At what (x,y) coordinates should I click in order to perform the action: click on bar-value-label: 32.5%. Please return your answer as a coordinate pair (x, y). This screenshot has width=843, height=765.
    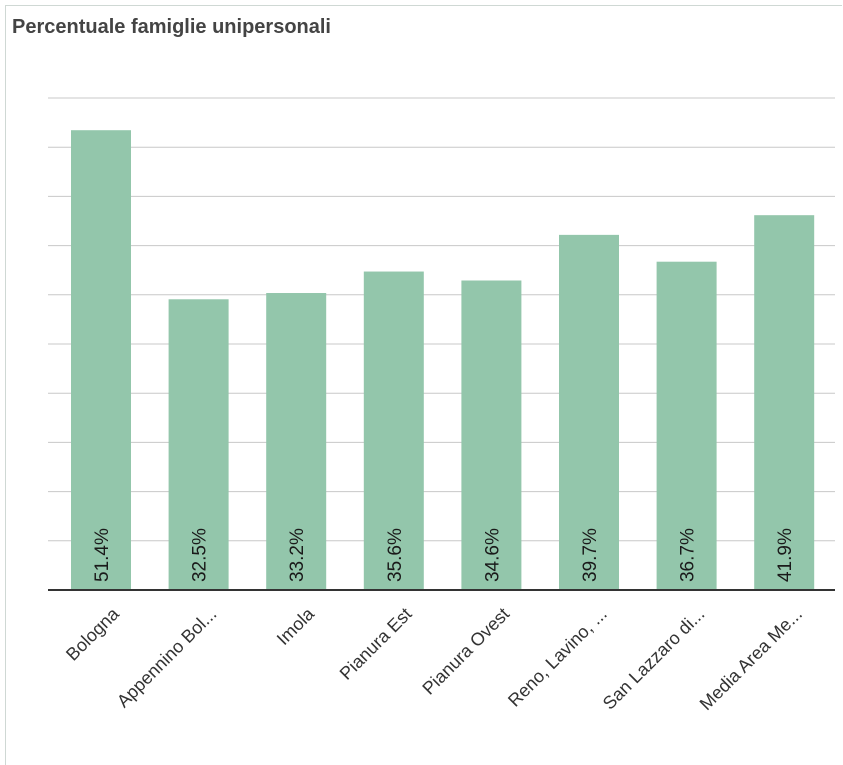
    Looking at the image, I should click on (200, 555).